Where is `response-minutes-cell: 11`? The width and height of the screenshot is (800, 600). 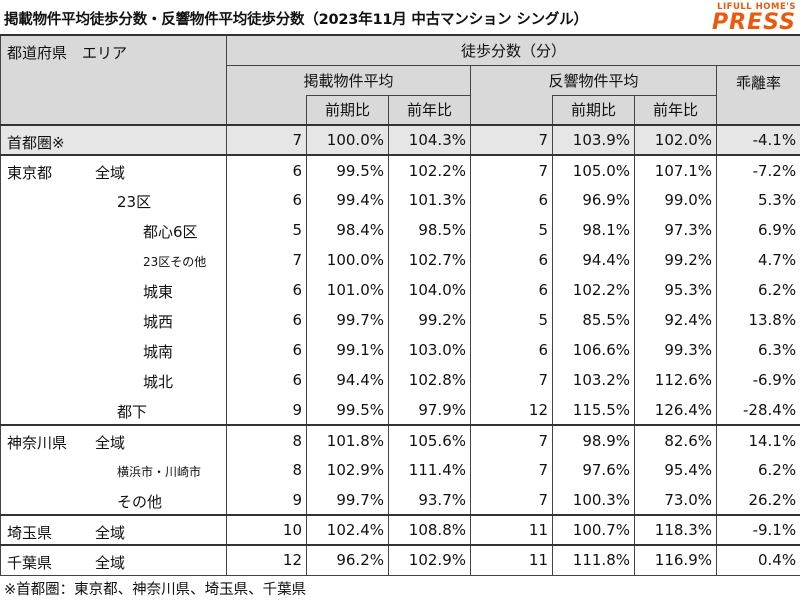 response-minutes-cell: 11 is located at coordinates (511, 529).